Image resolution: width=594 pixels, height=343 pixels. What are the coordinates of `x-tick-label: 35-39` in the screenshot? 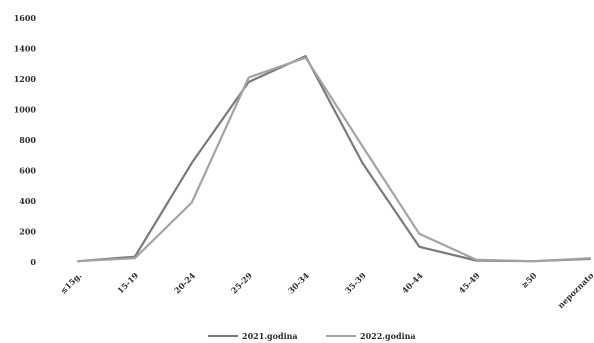 It's located at (355, 282).